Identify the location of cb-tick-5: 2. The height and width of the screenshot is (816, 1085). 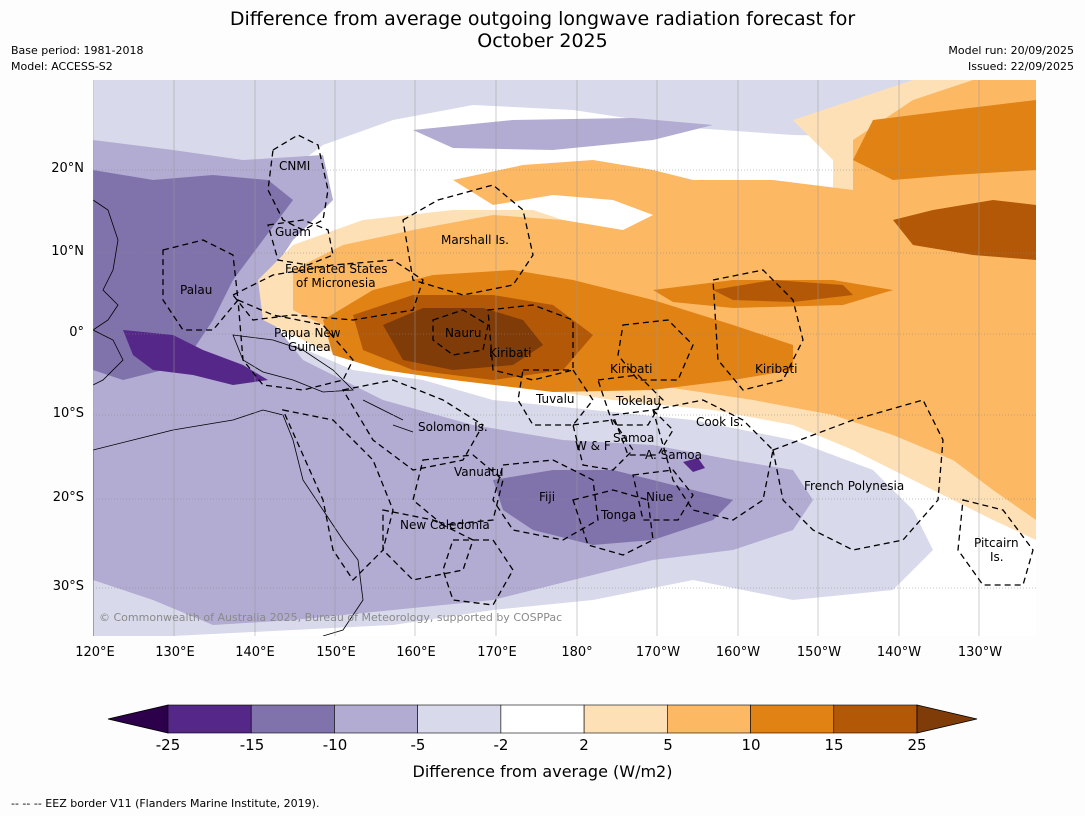
(584, 745).